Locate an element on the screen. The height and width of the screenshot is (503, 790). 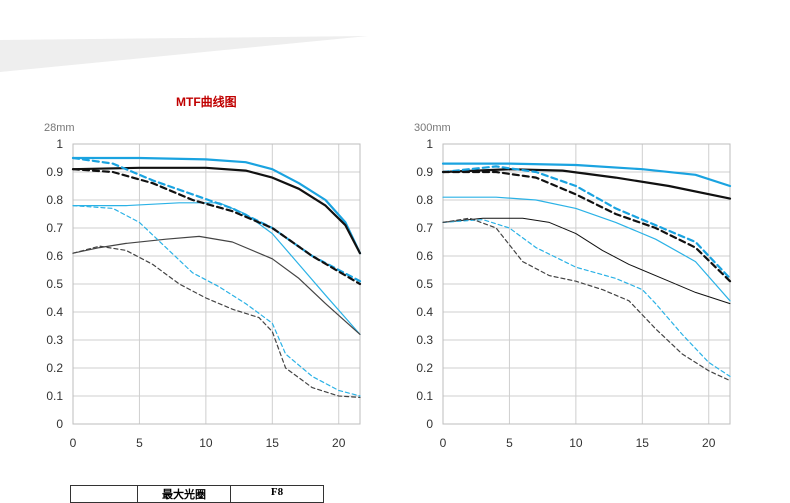
aperture-table: 最大光圈 F8 is located at coordinates (197, 494).